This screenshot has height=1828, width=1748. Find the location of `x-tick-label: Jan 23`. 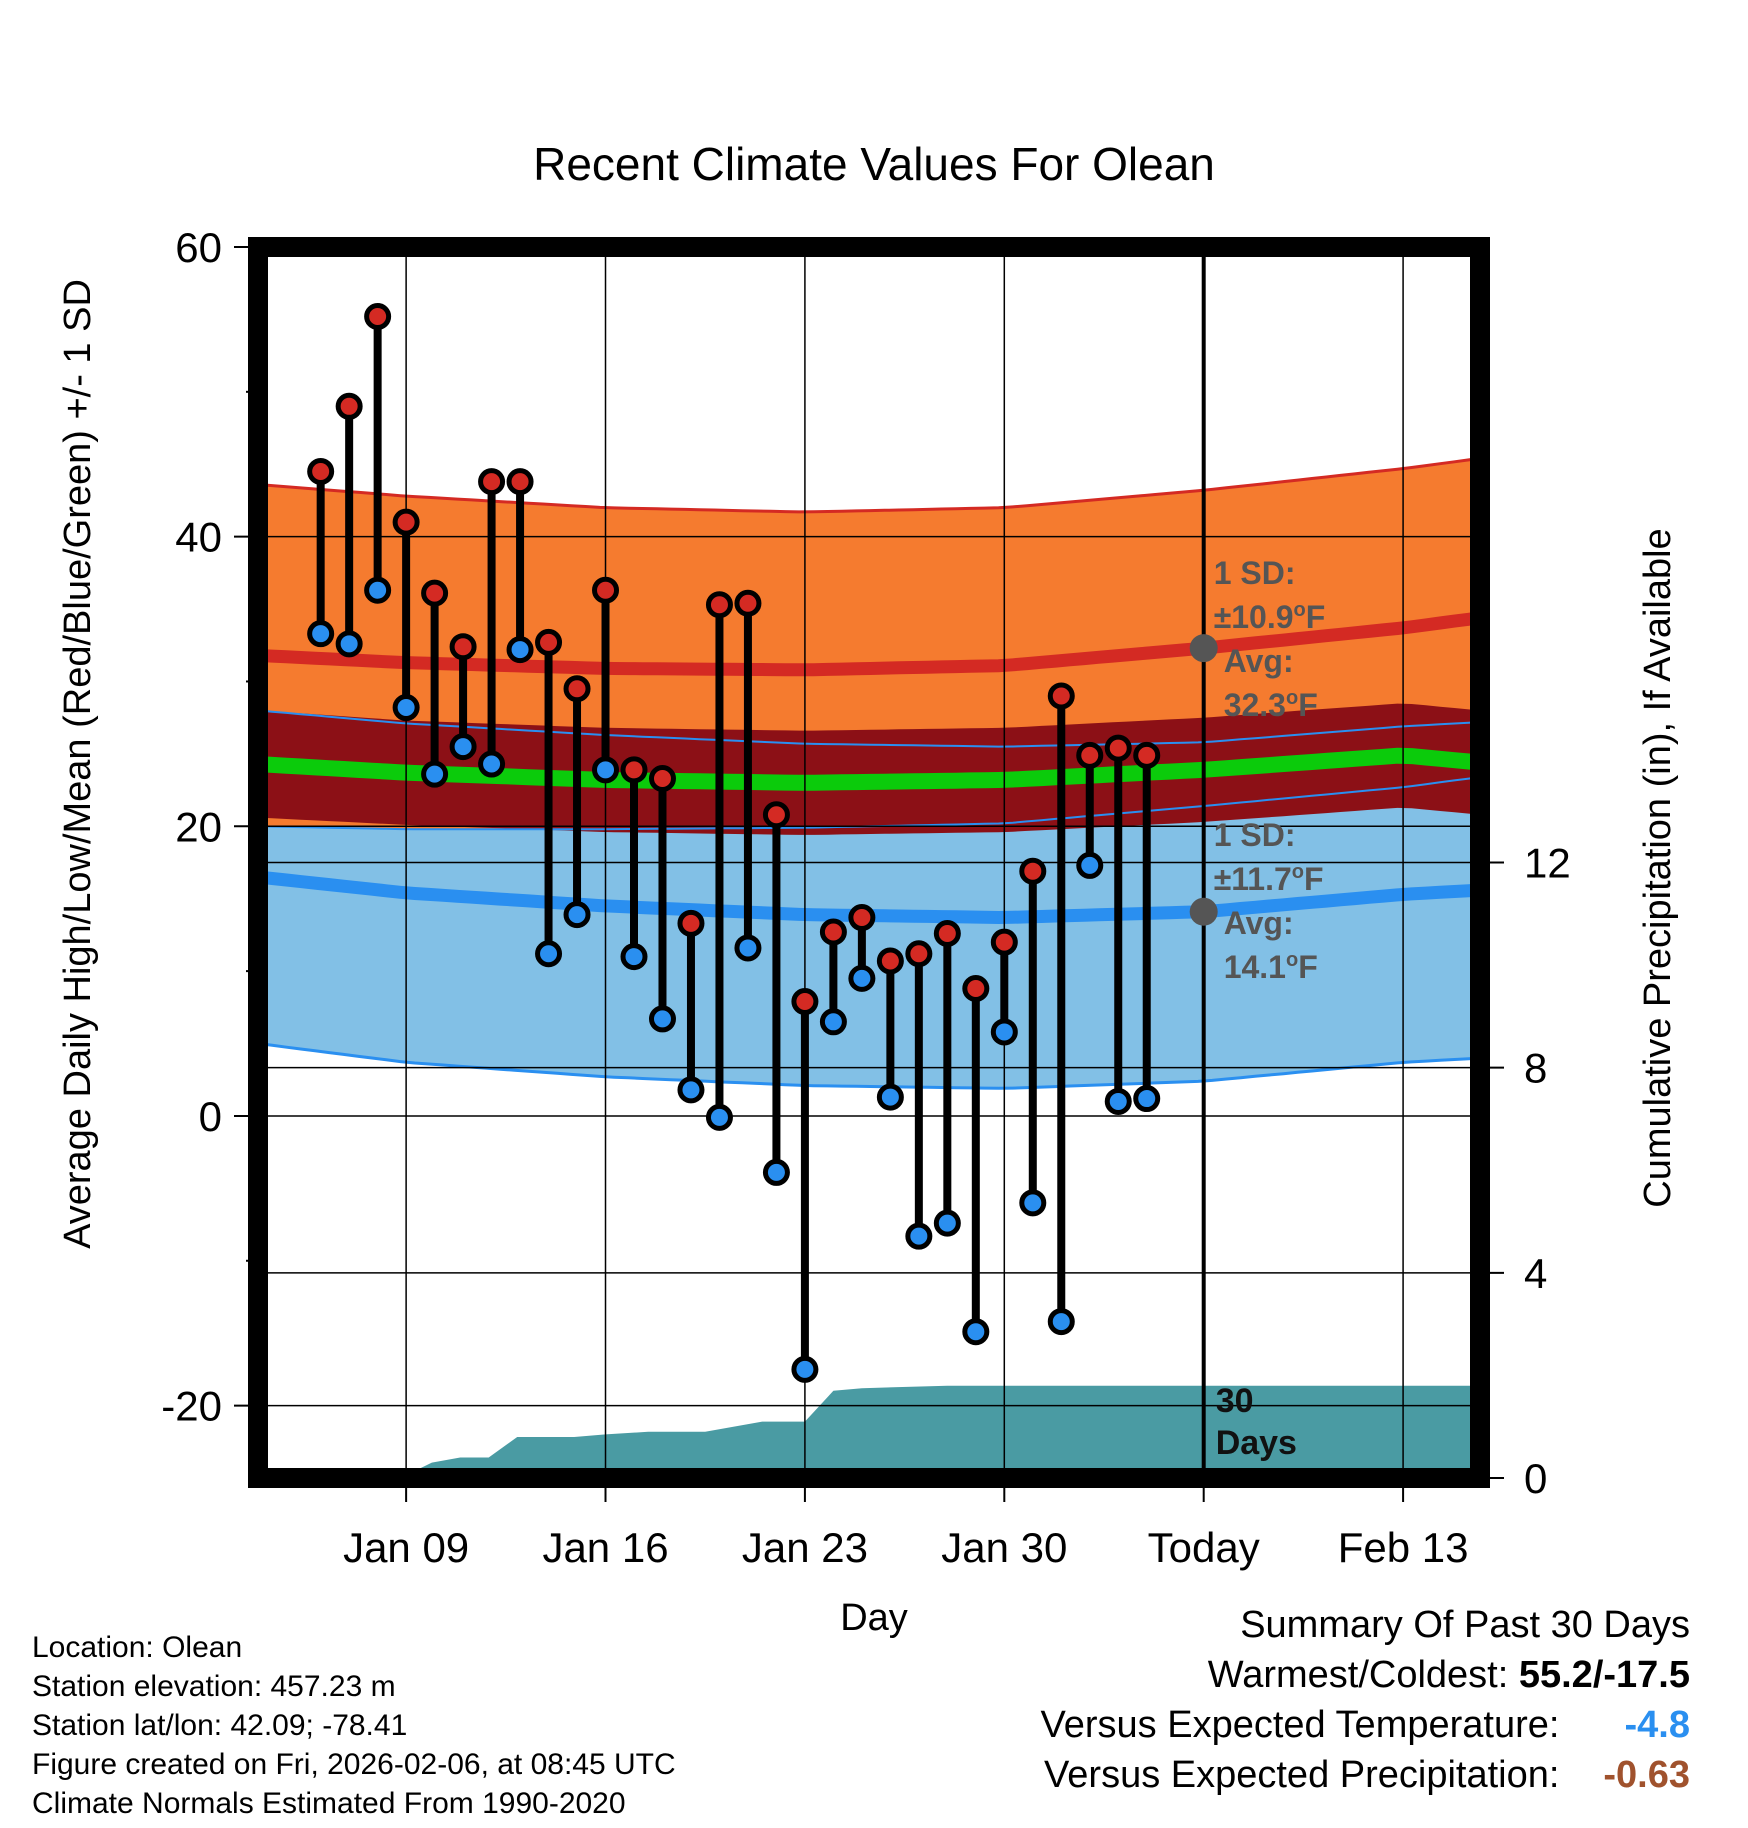

x-tick-label: Jan 23 is located at coordinates (805, 1547).